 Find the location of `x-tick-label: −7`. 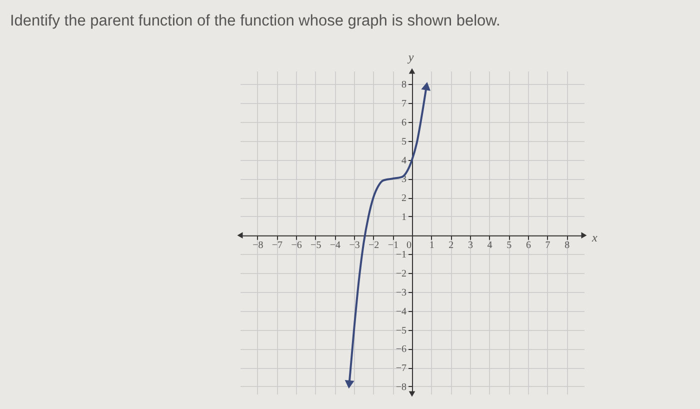

x-tick-label: −7 is located at coordinates (277, 245).